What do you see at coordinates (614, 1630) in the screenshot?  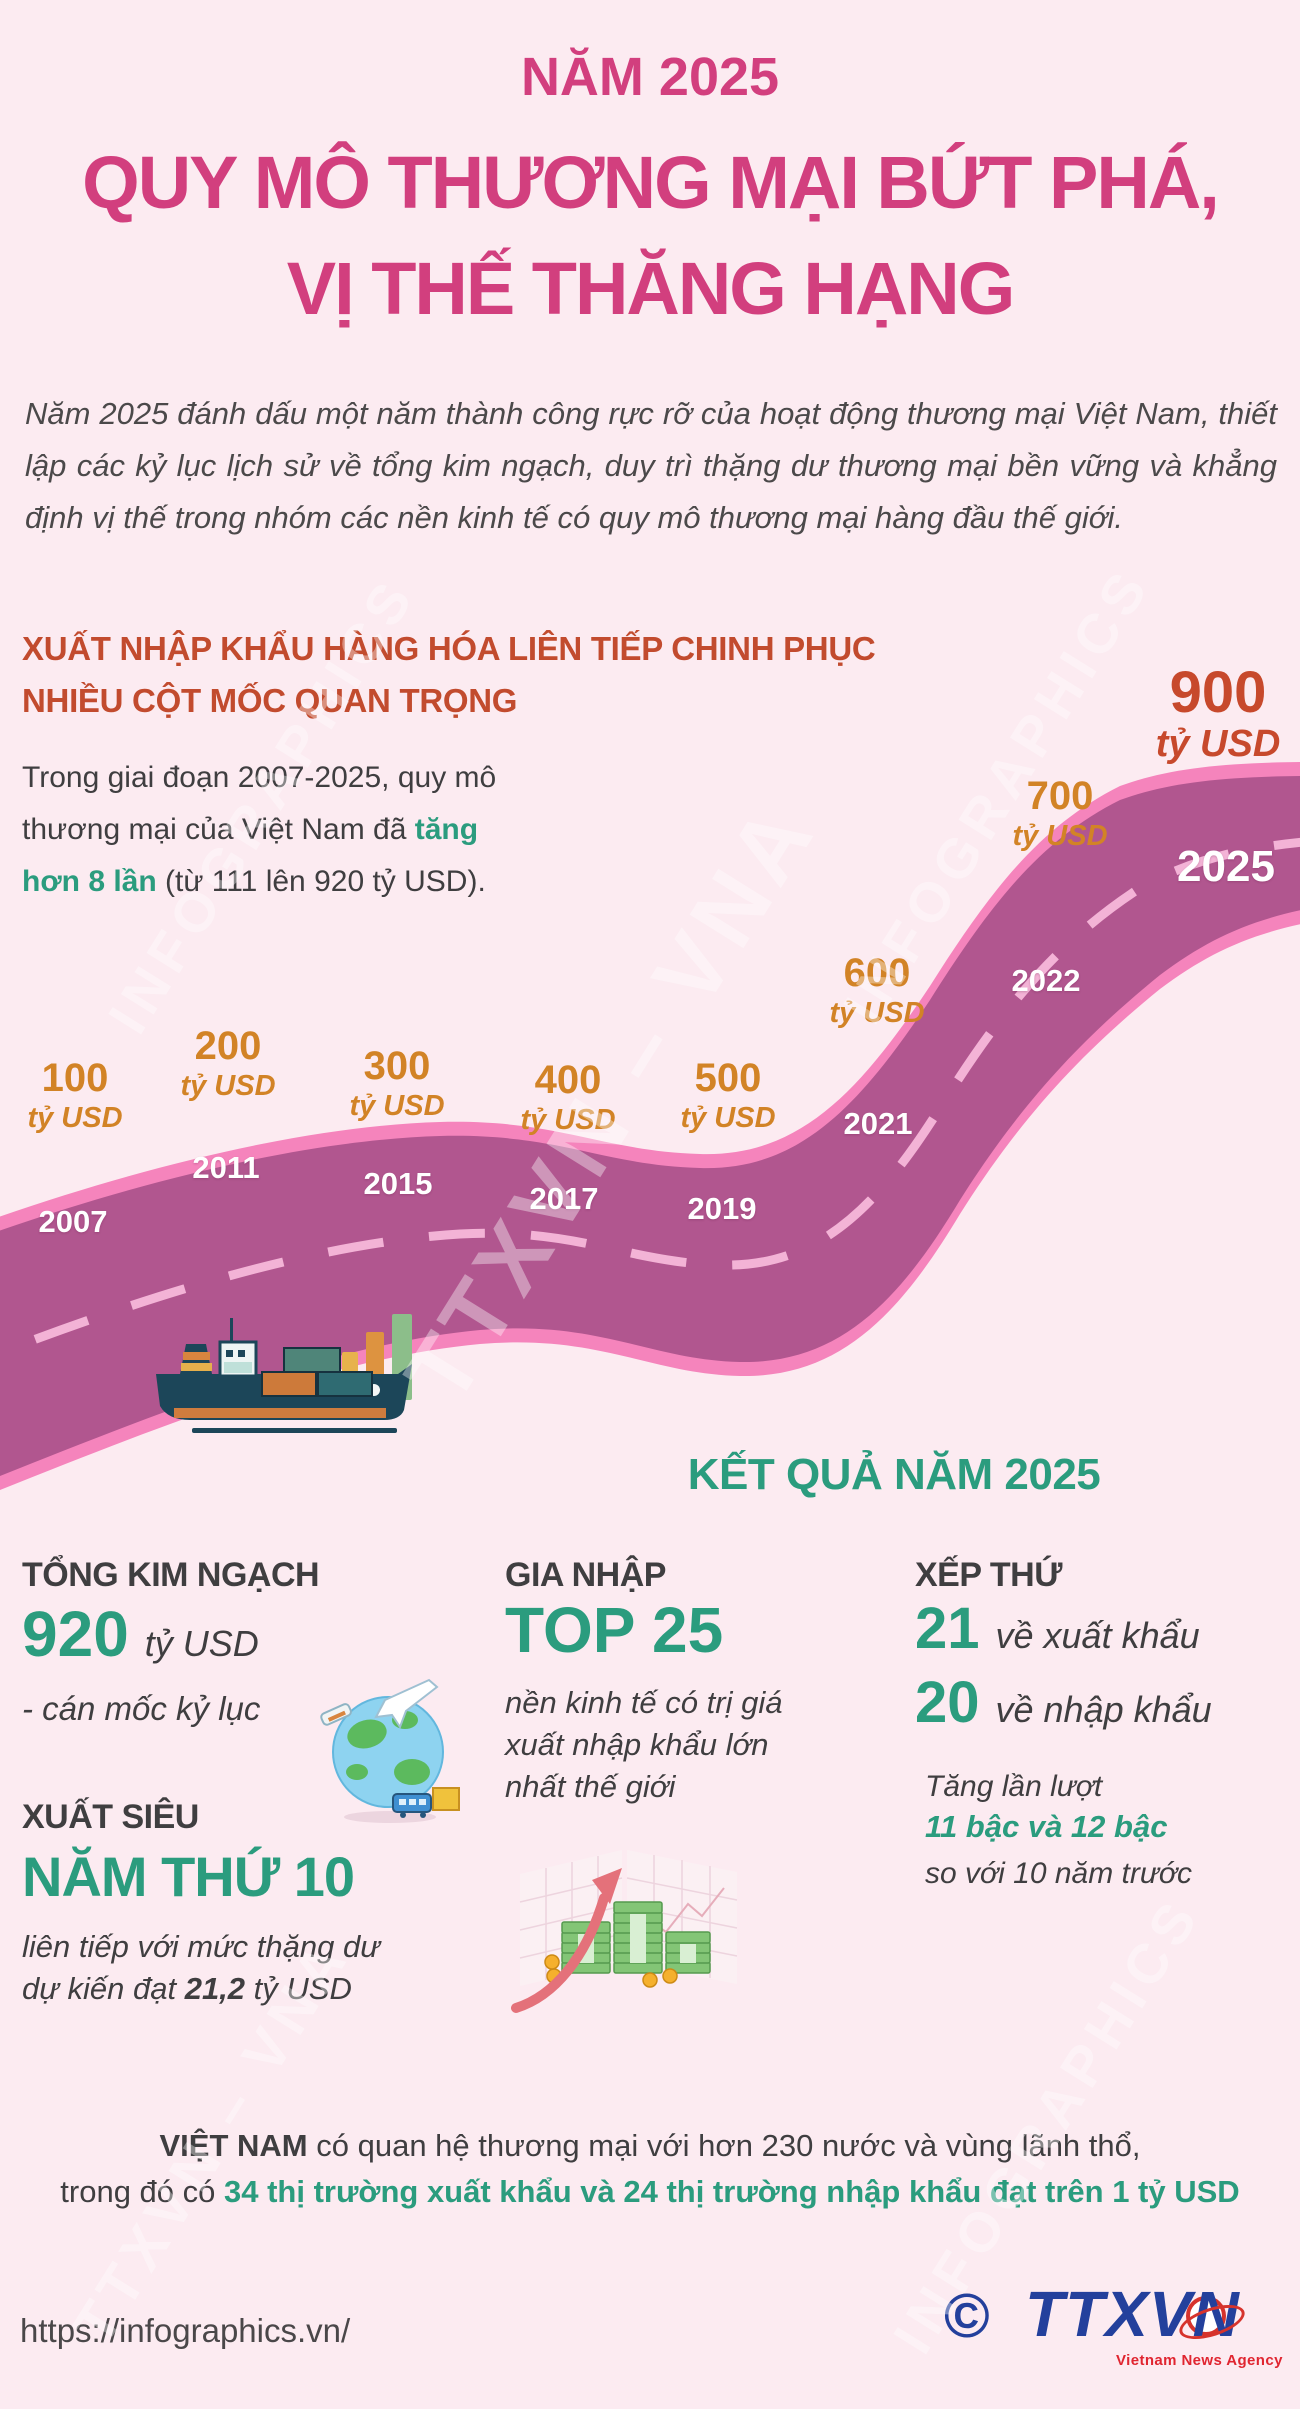 I see `join-value: TOP 25` at bounding box center [614, 1630].